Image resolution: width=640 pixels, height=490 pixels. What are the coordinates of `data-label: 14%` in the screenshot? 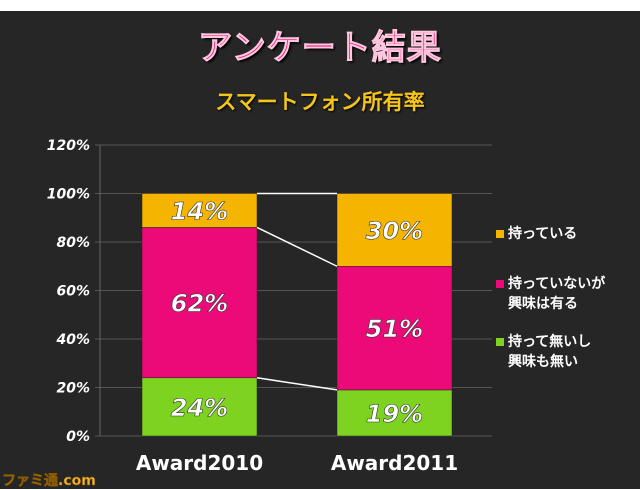 It's located at (199, 211).